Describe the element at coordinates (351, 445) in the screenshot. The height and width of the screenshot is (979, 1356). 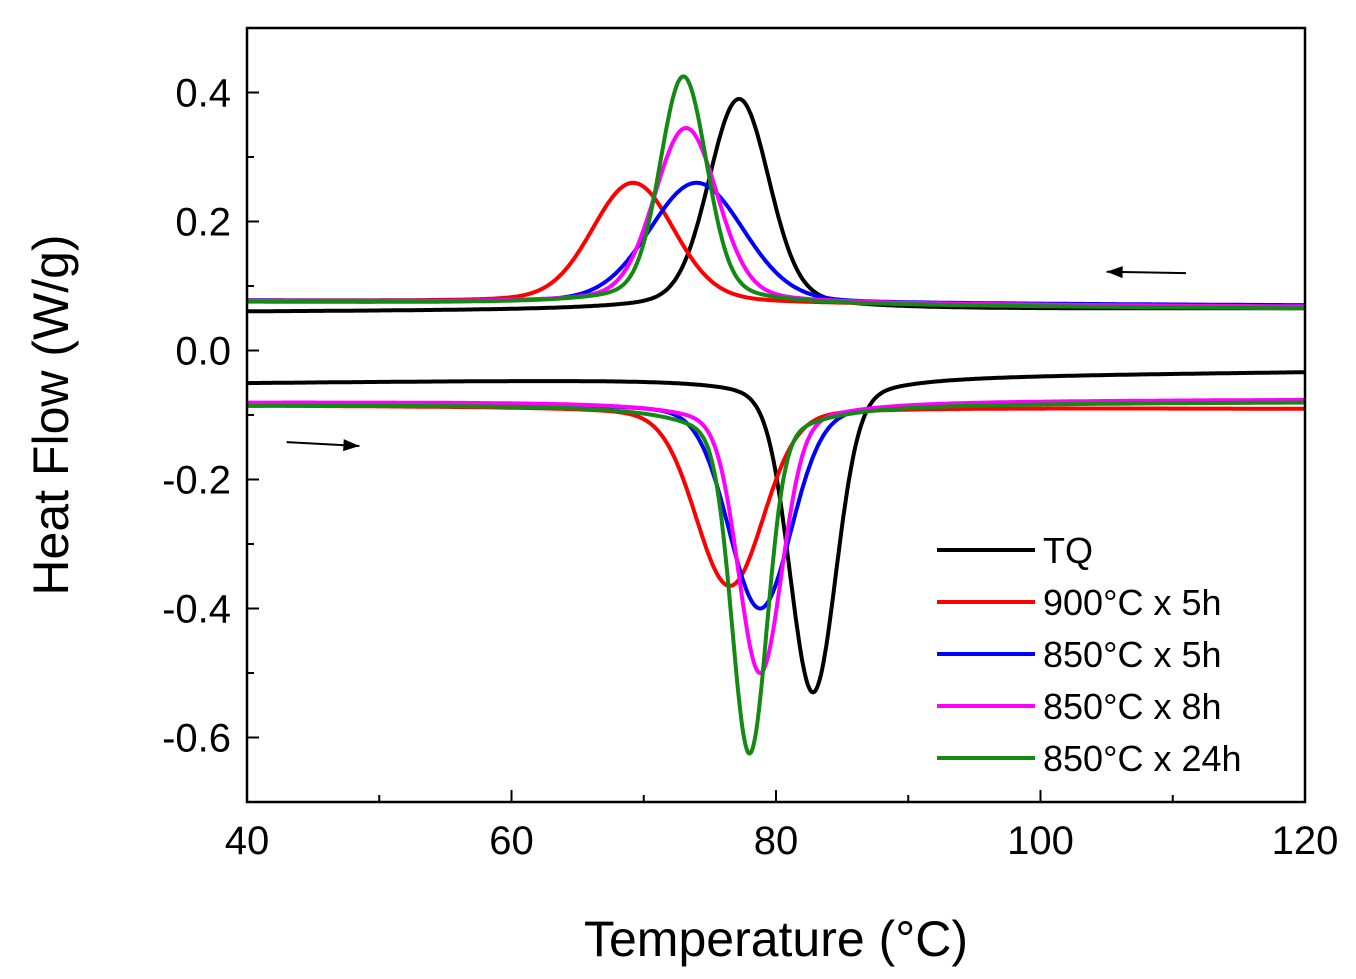
I see `heating-arrow-head` at that location.